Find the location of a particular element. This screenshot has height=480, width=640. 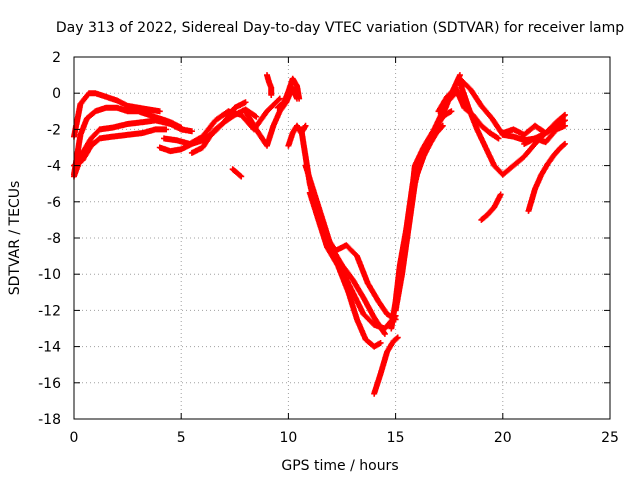

x-tick-label: 0 is located at coordinates (74, 438).